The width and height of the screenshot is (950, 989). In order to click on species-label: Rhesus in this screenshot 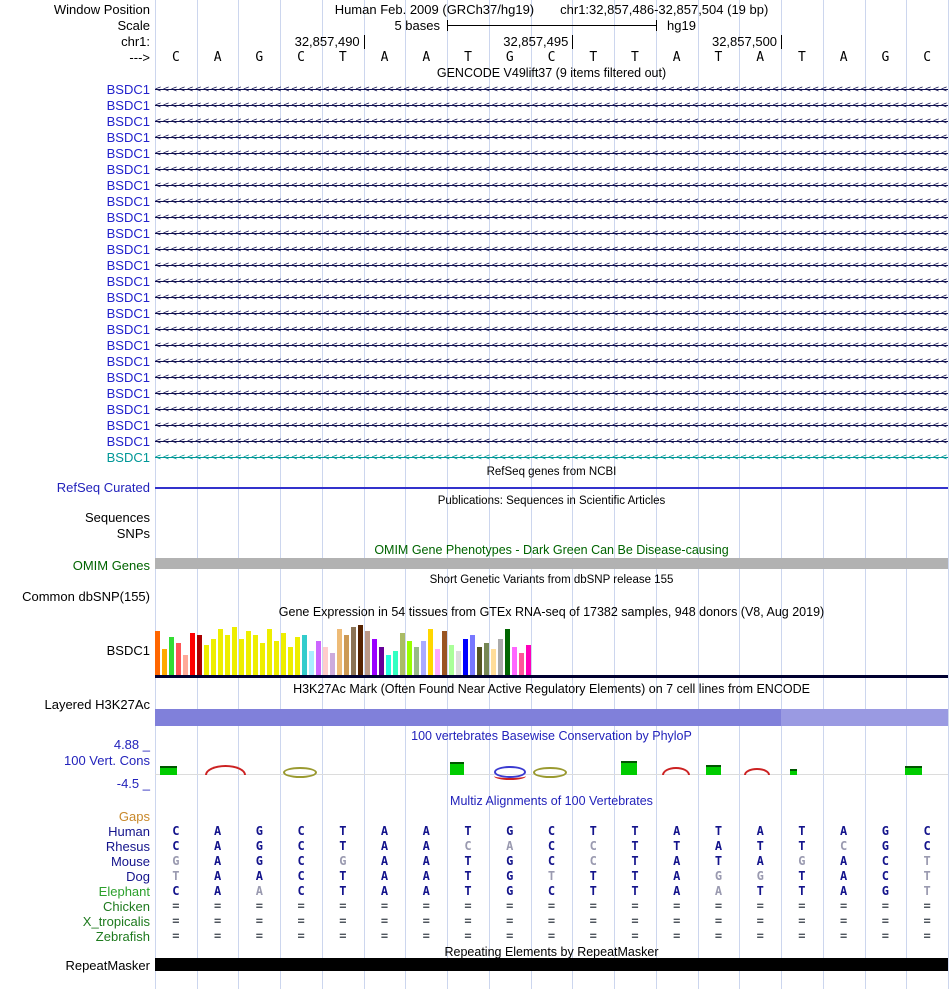, I will do `click(127, 846)`.